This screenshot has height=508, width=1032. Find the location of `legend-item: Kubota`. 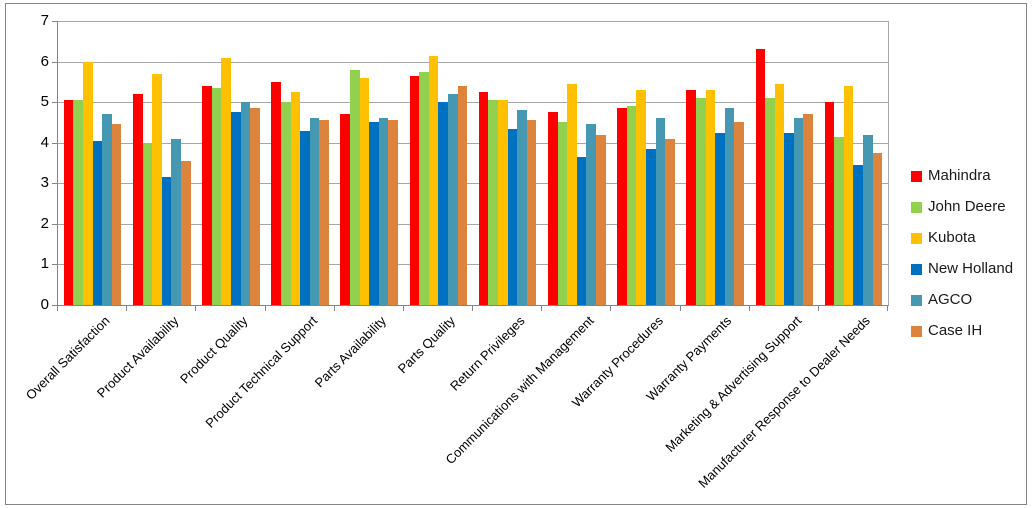

legend-item: Kubota is located at coordinates (962, 238).